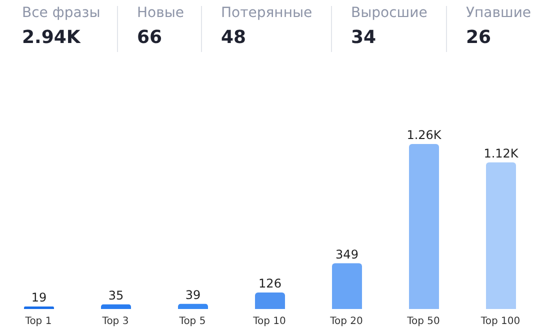 The width and height of the screenshot is (539, 329). Describe the element at coordinates (52, 37) in the screenshot. I see `text: 2.94K` at that location.